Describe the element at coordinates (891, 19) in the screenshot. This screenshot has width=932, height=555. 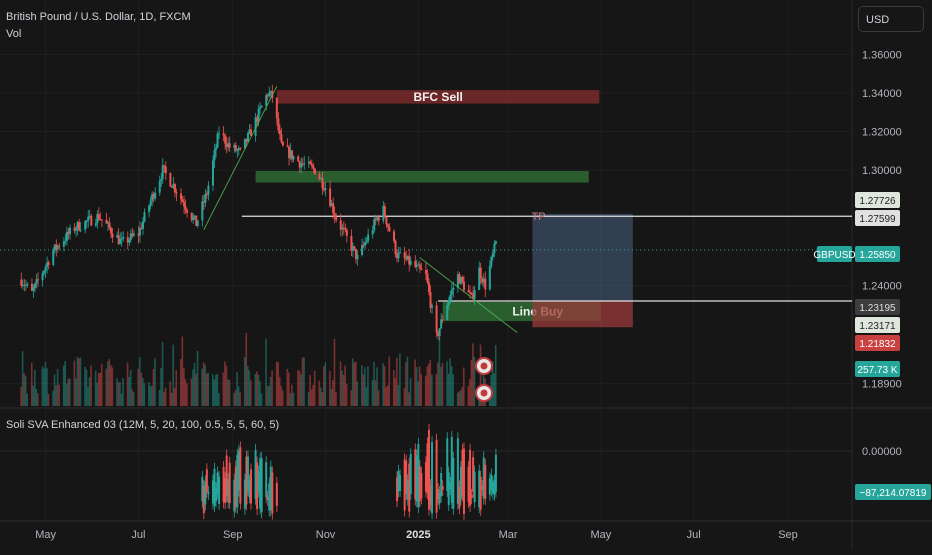
I see `currency-selector: USD` at that location.